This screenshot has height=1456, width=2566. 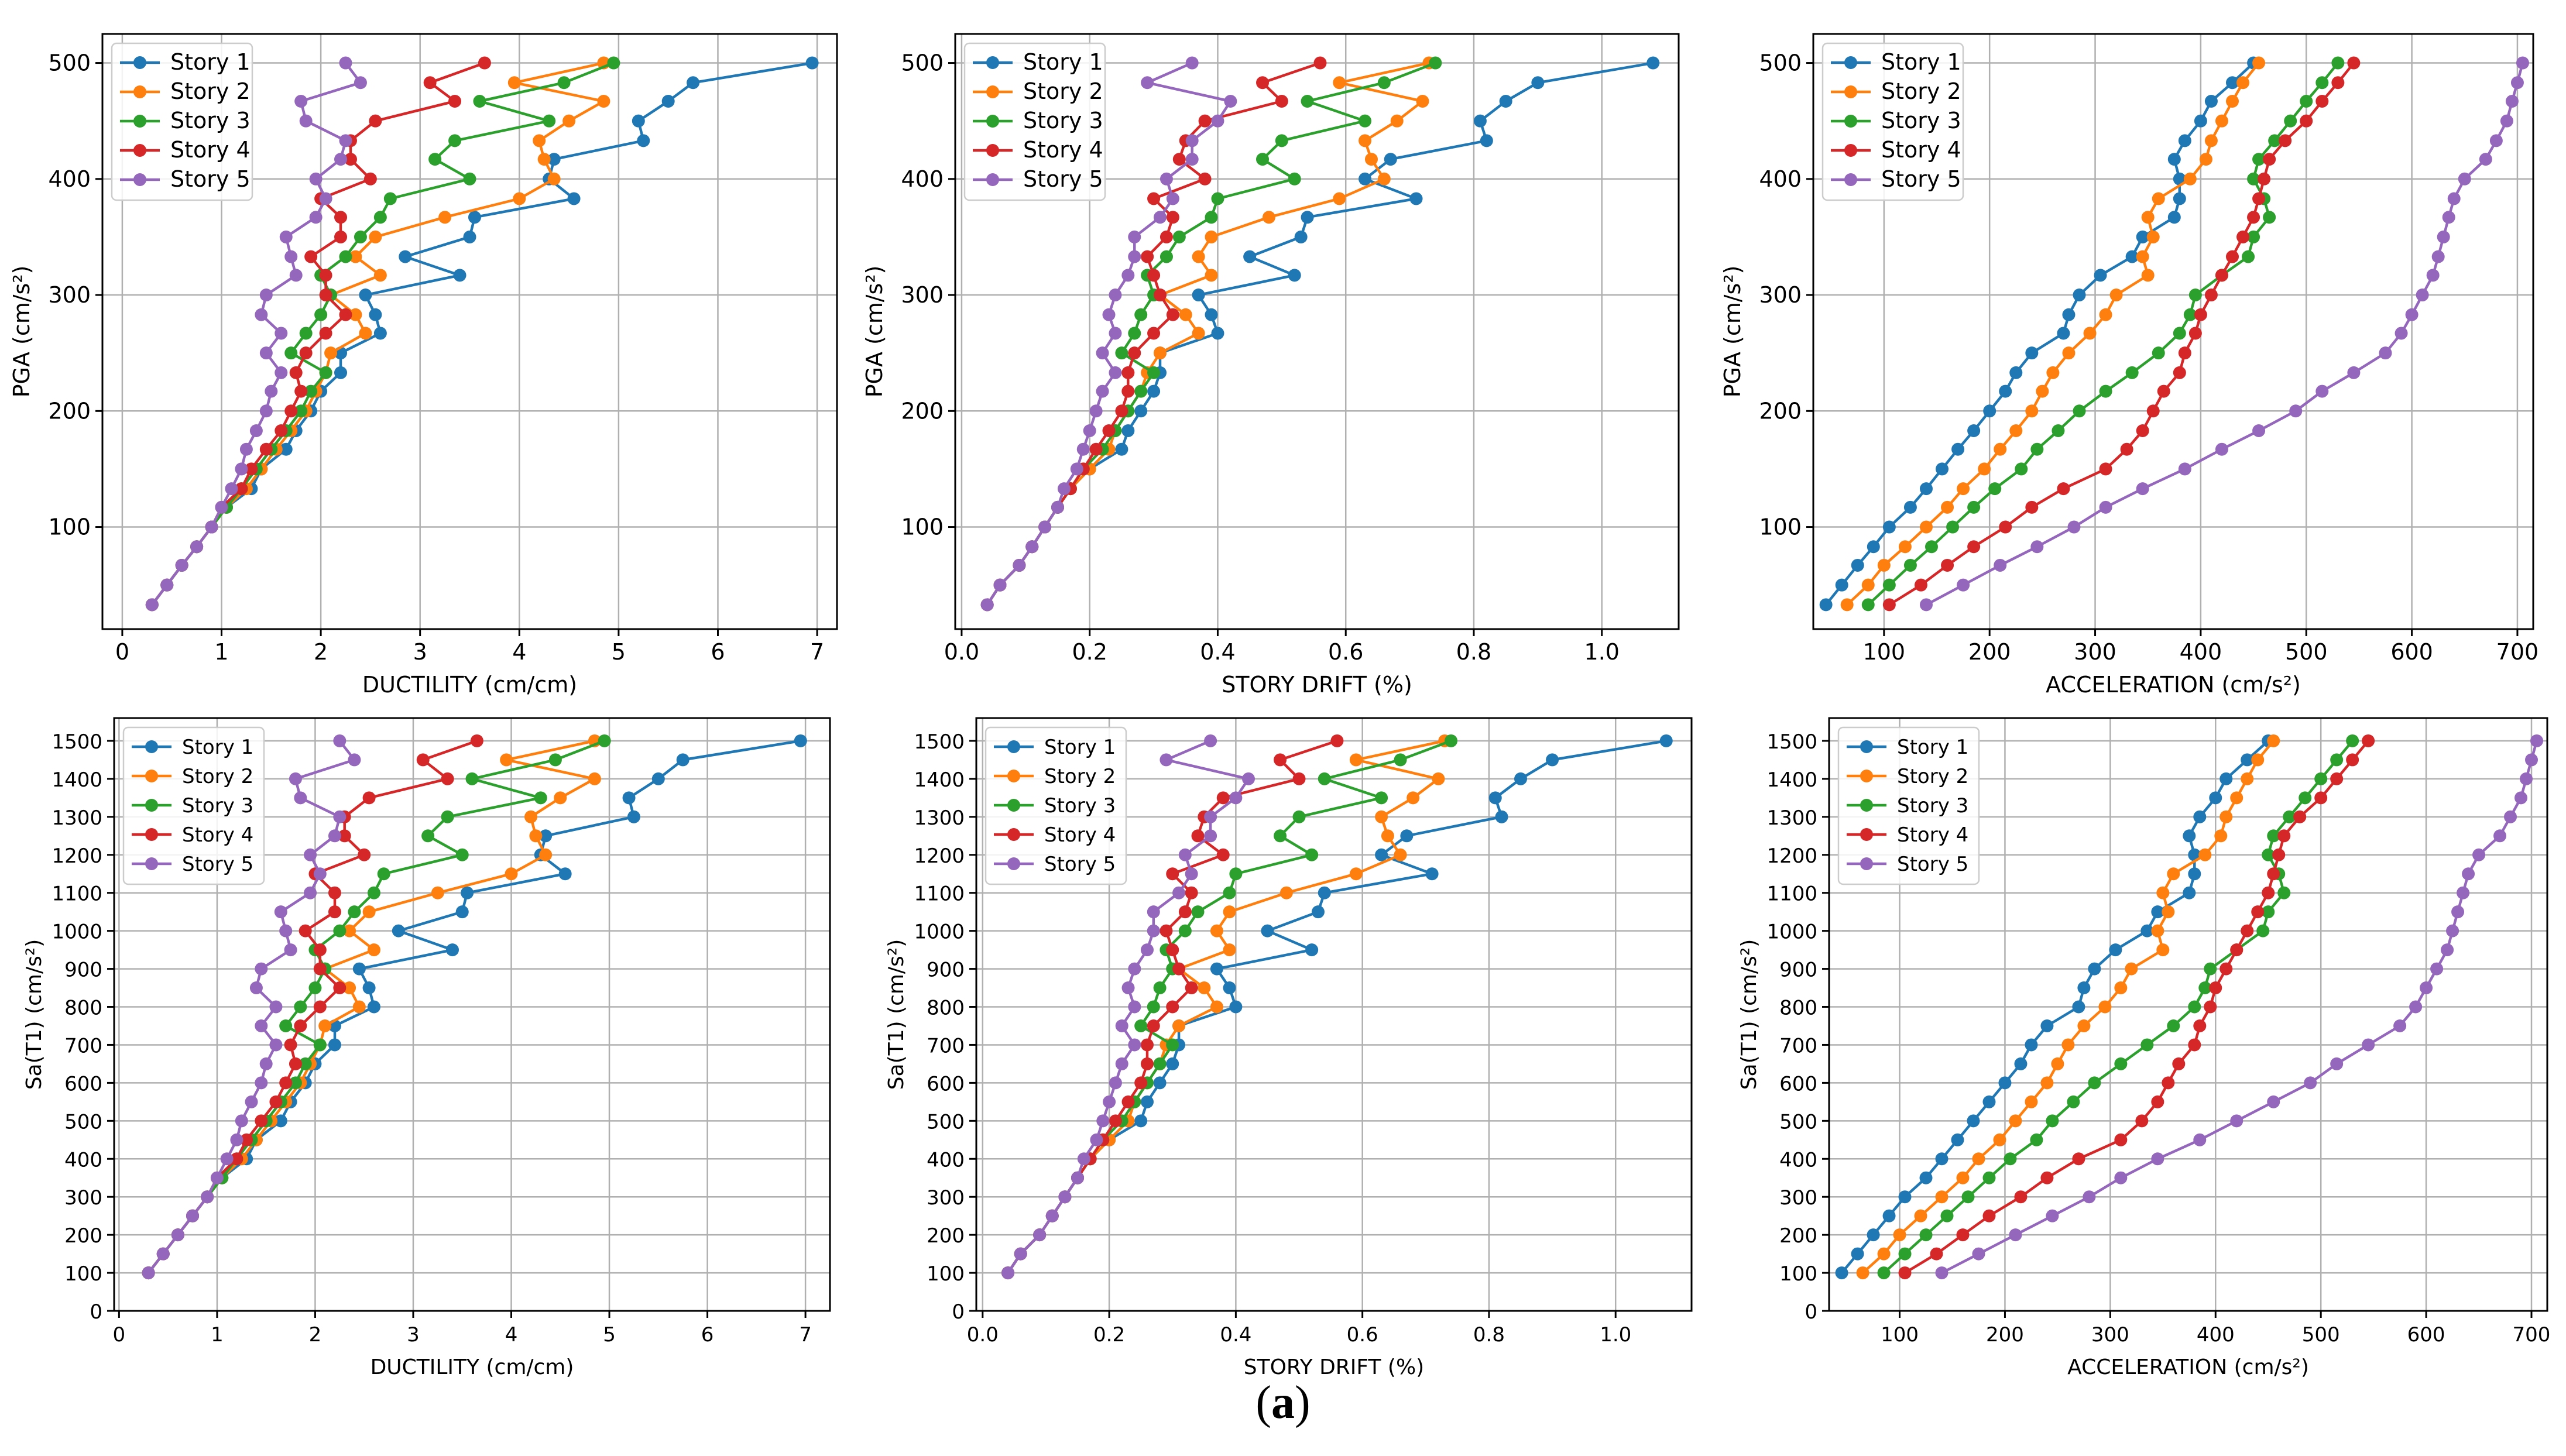 I want to click on y-tick-label: 300, so click(x=83, y=1198).